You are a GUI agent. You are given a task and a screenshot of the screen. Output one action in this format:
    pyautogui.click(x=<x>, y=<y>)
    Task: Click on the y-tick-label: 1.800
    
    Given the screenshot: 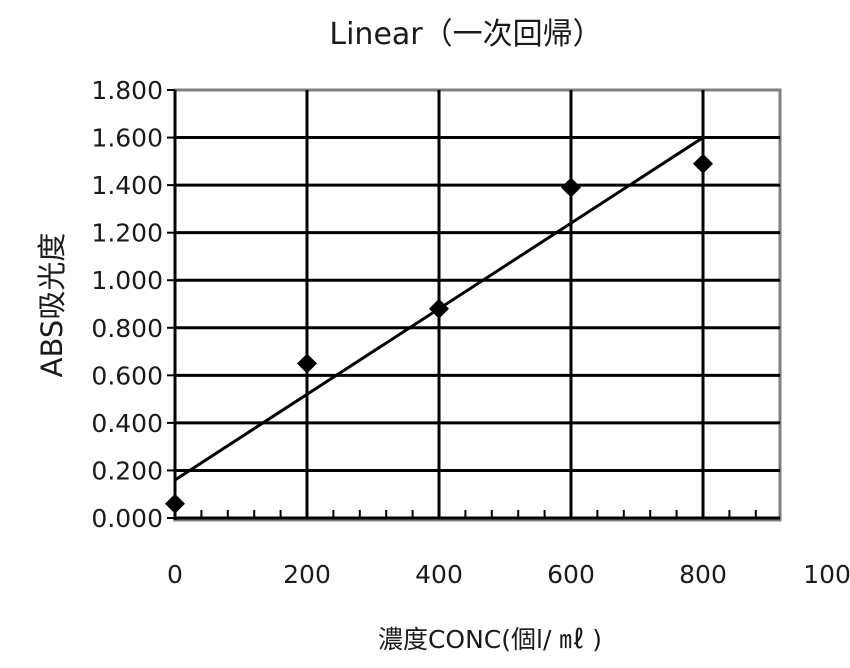 What is the action you would take?
    pyautogui.click(x=127, y=90)
    